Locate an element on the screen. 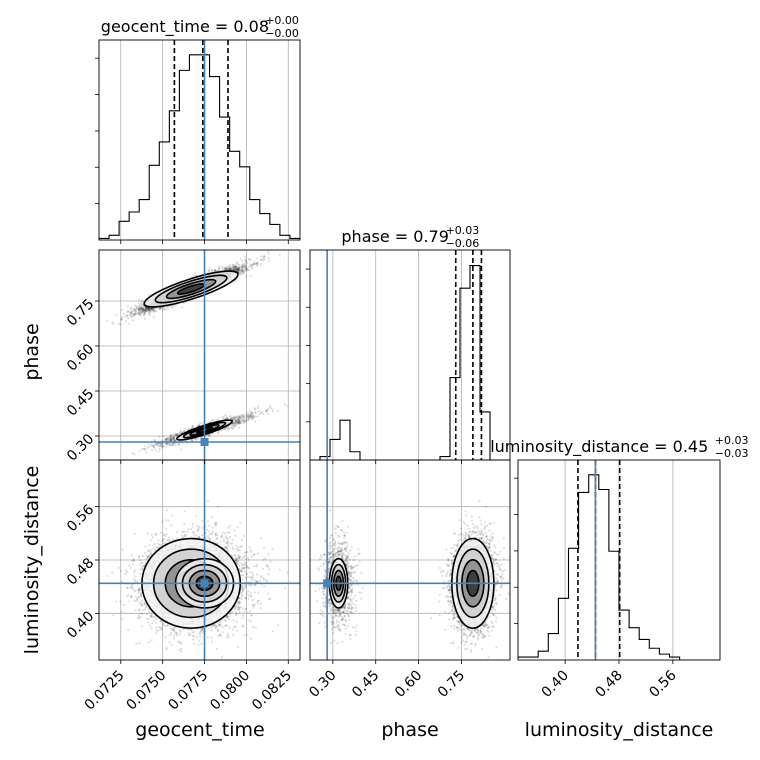 The height and width of the screenshot is (760, 760). hist-panel-luminosity_distance is located at coordinates (617, 560).